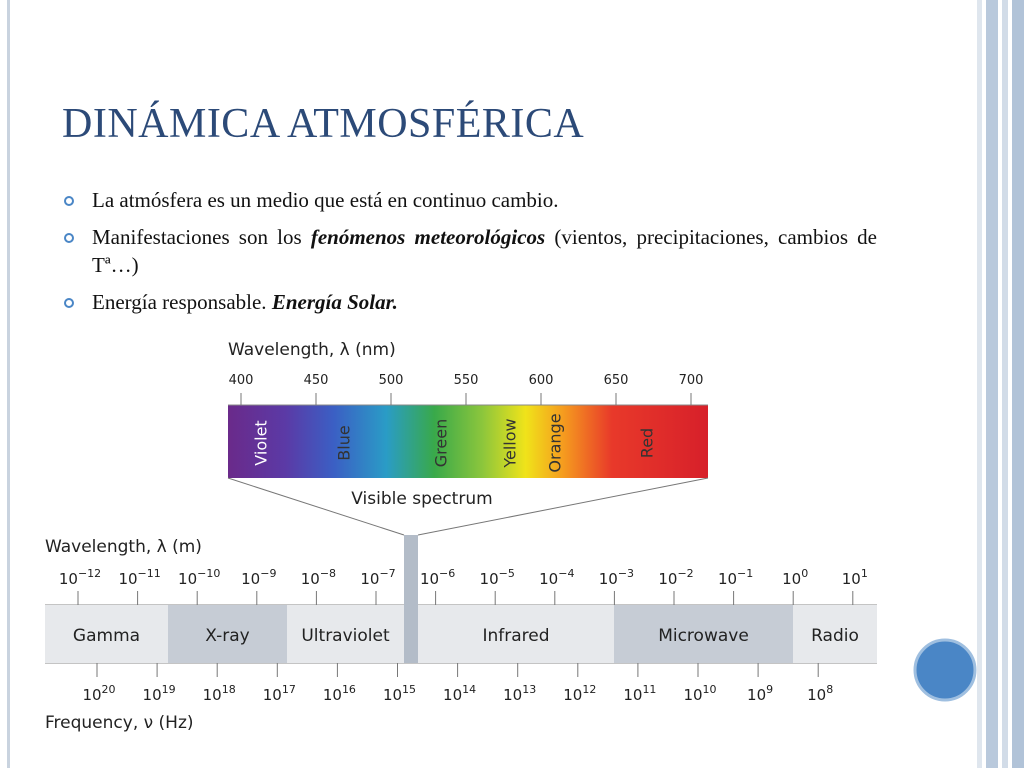 The width and height of the screenshot is (1024, 768). What do you see at coordinates (411, 599) in the screenshot?
I see `visible-slot` at bounding box center [411, 599].